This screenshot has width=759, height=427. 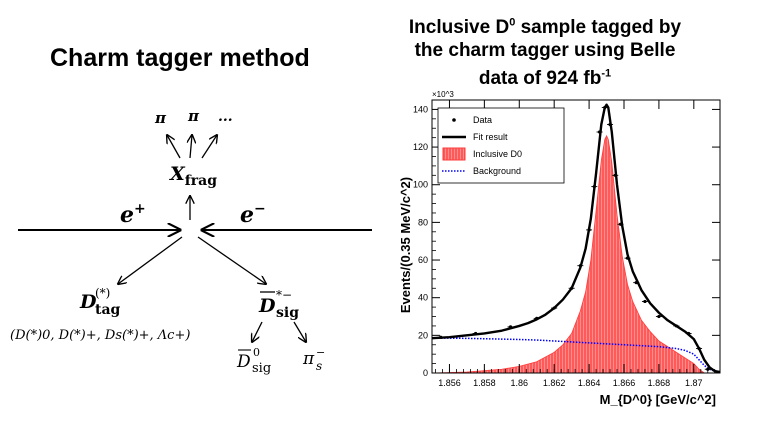 What do you see at coordinates (191, 147) in the screenshot?
I see `pi2-arrow` at bounding box center [191, 147].